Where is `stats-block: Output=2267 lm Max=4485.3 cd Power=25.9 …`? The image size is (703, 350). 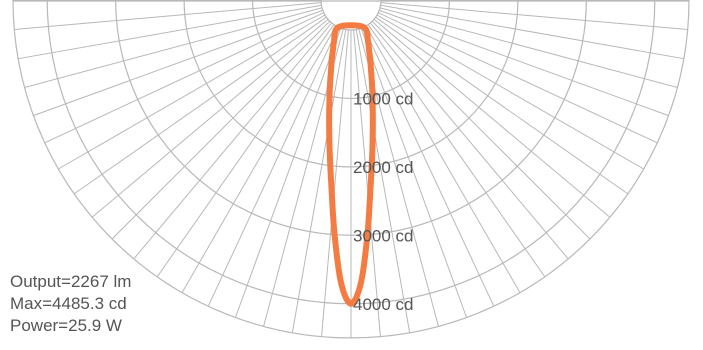
stats-block: Output=2267 lm Max=4485.3 cd Power=25.9 … is located at coordinates (70, 303).